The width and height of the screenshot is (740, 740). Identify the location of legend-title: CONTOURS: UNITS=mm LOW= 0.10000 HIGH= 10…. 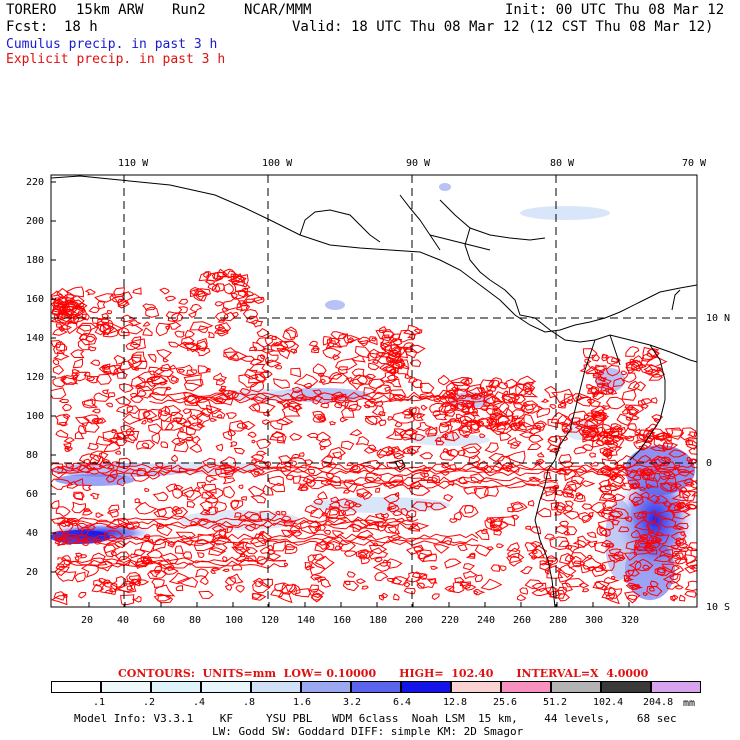
(383, 673).